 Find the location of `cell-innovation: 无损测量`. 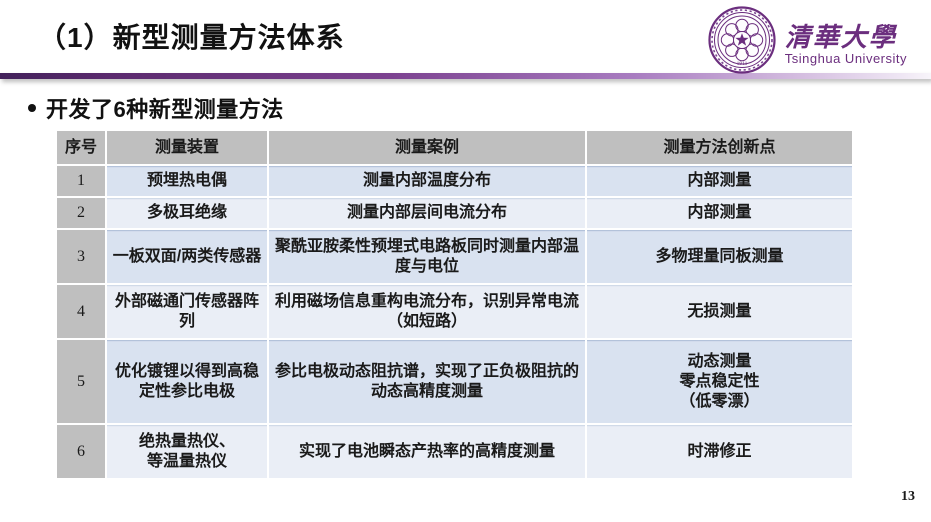

cell-innovation: 无损测量 is located at coordinates (719, 311).